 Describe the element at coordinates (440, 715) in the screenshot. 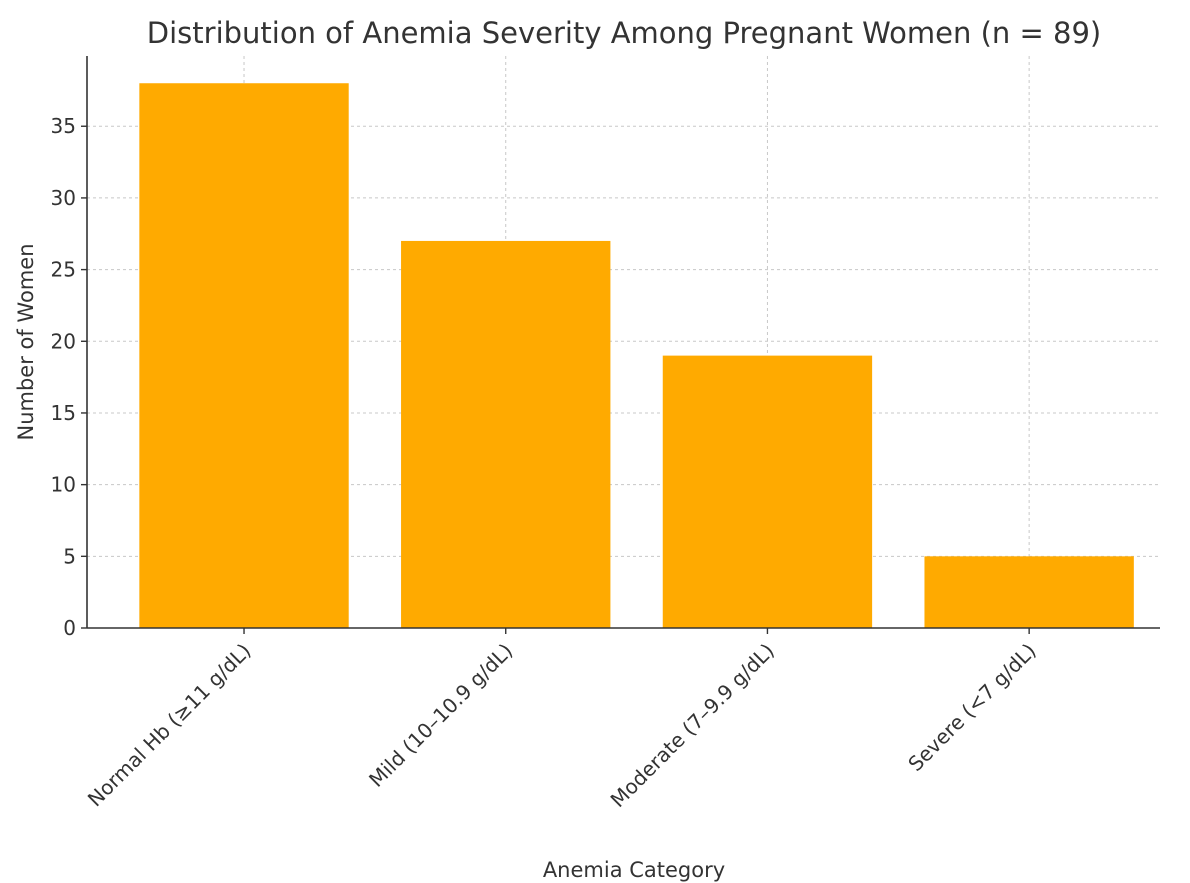

I see `x-tick-label: Mild (10–10.9 g/dL)` at that location.